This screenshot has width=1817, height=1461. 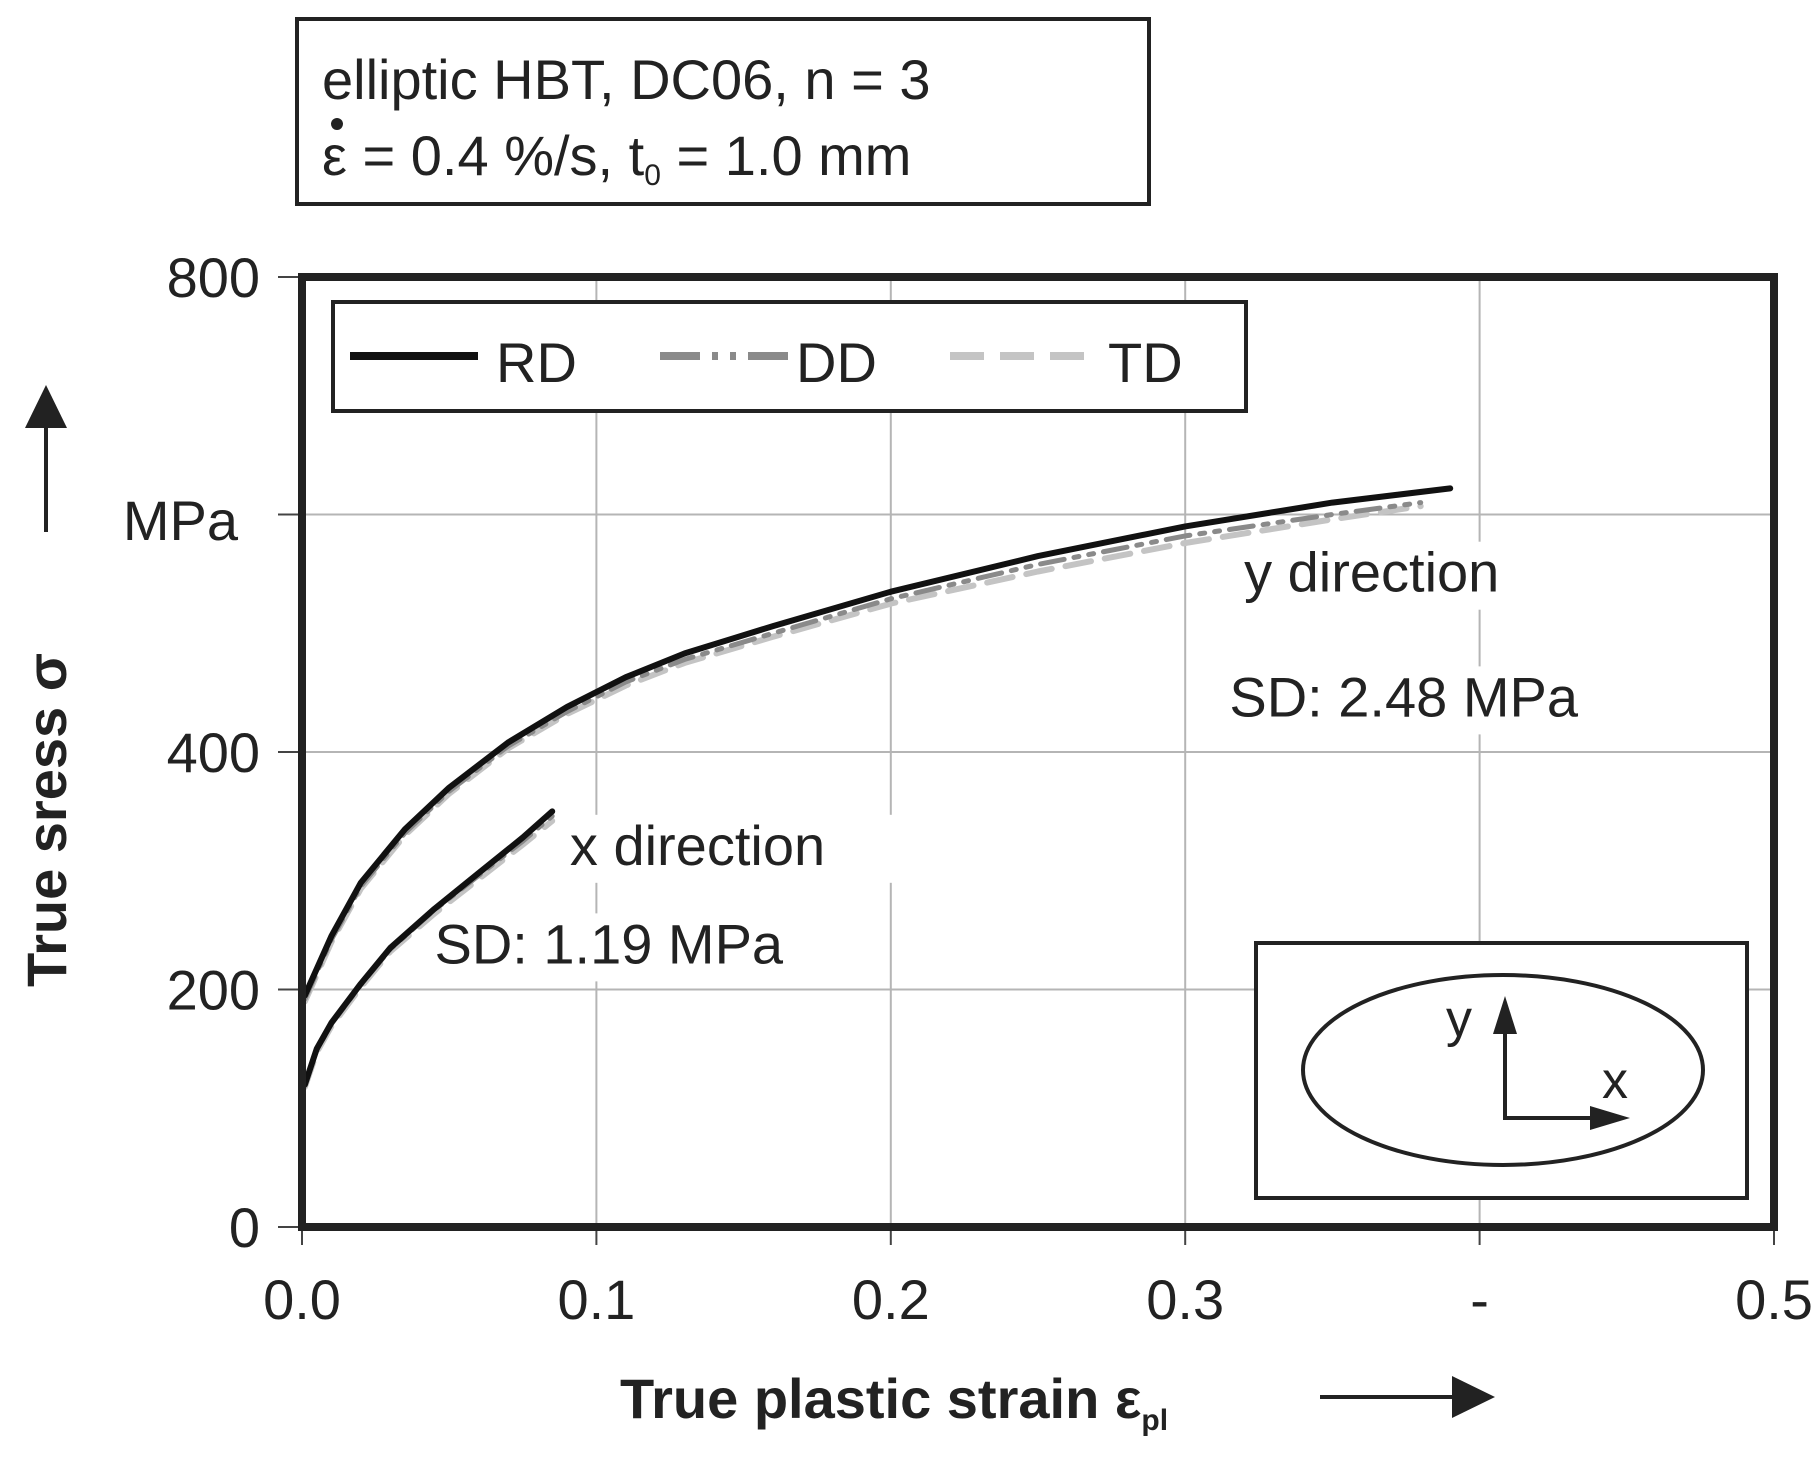 I want to click on series-line-rd-x-direction, so click(x=428, y=948).